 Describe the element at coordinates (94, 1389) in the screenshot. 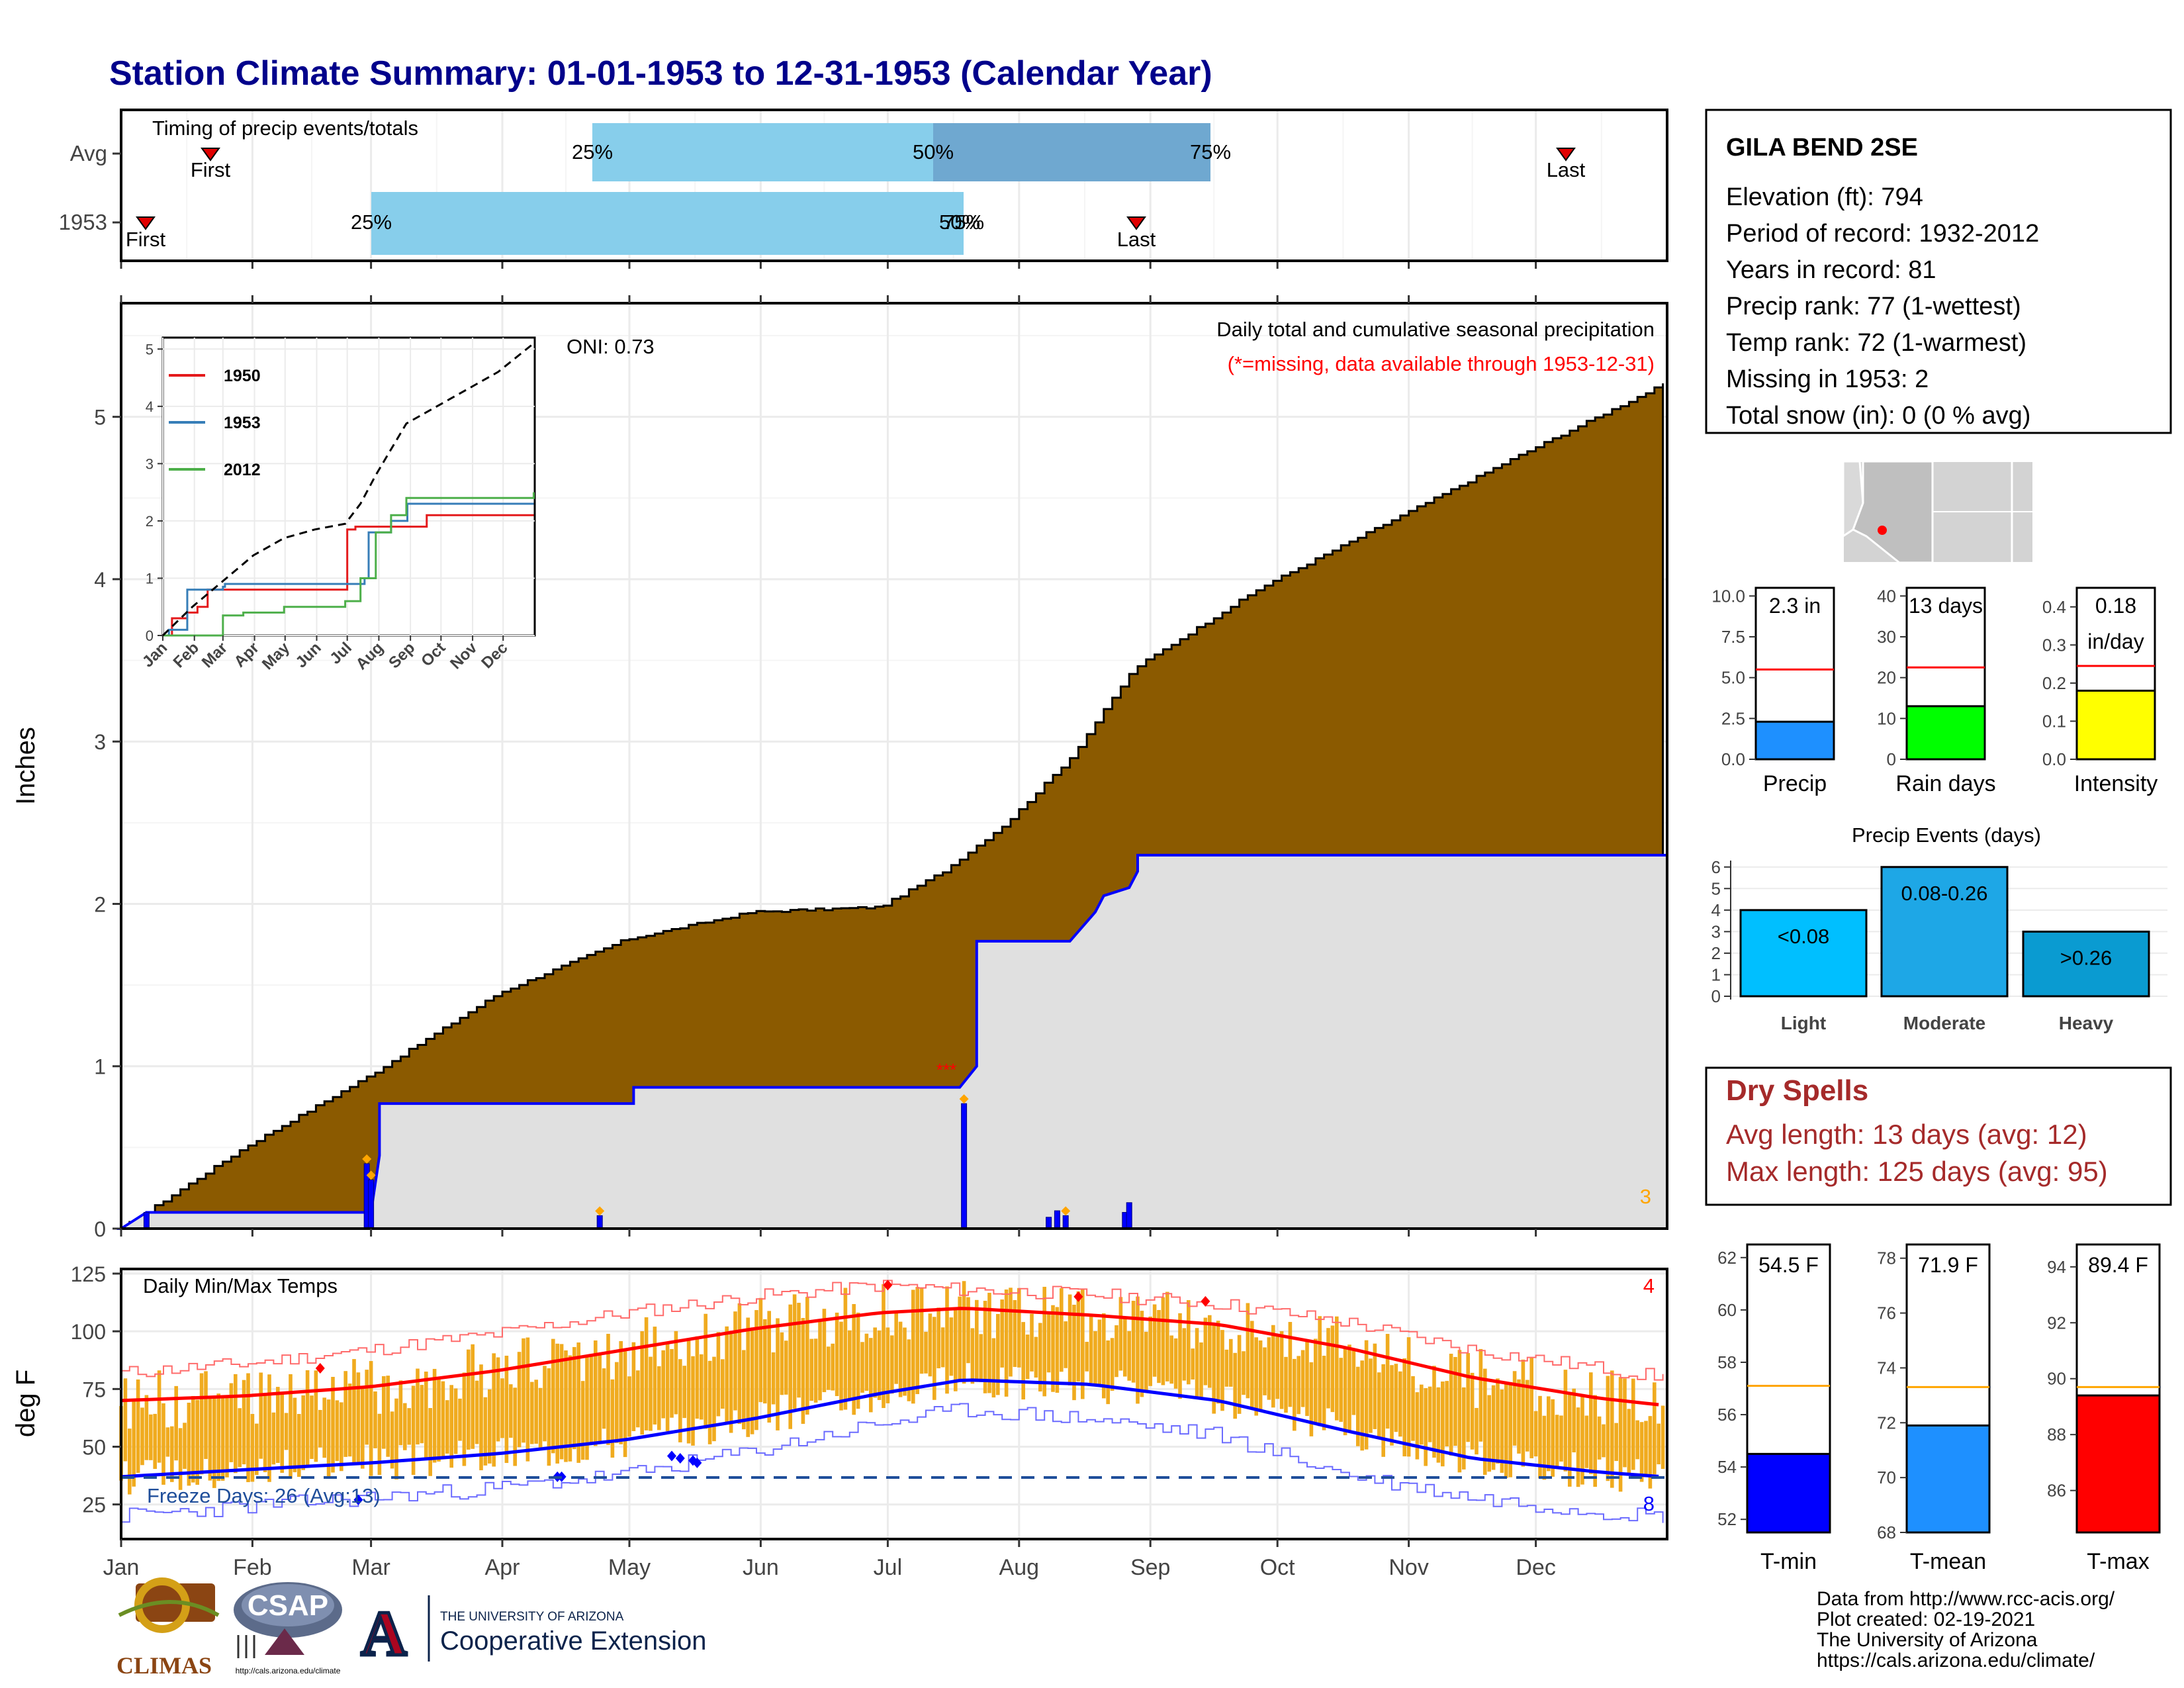

I see `temp-ytick-label: 75` at that location.